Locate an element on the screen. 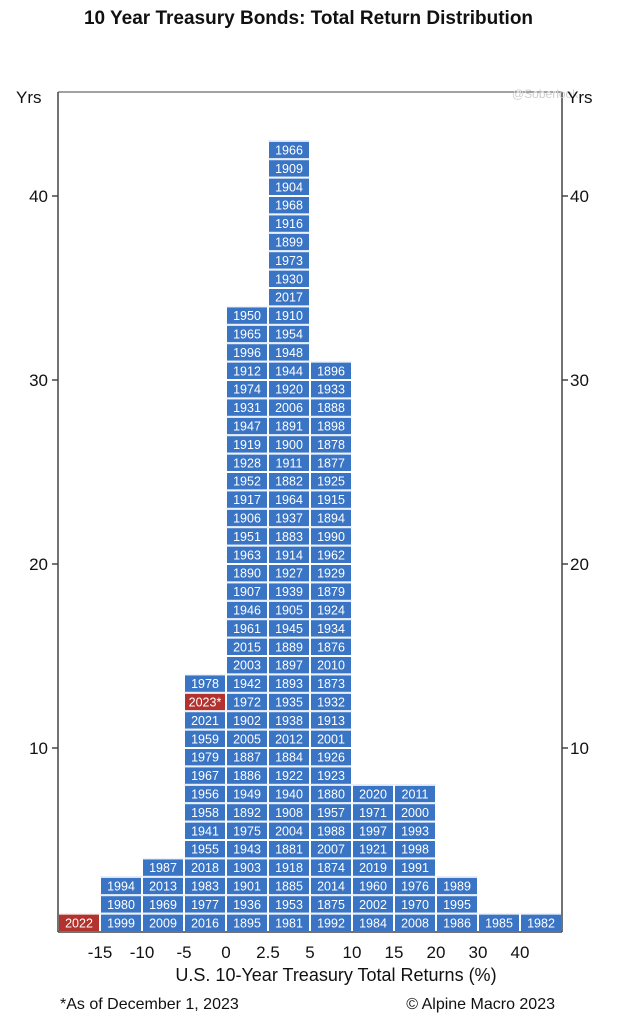 The height and width of the screenshot is (1024, 617). year-label: 1961 is located at coordinates (247, 629).